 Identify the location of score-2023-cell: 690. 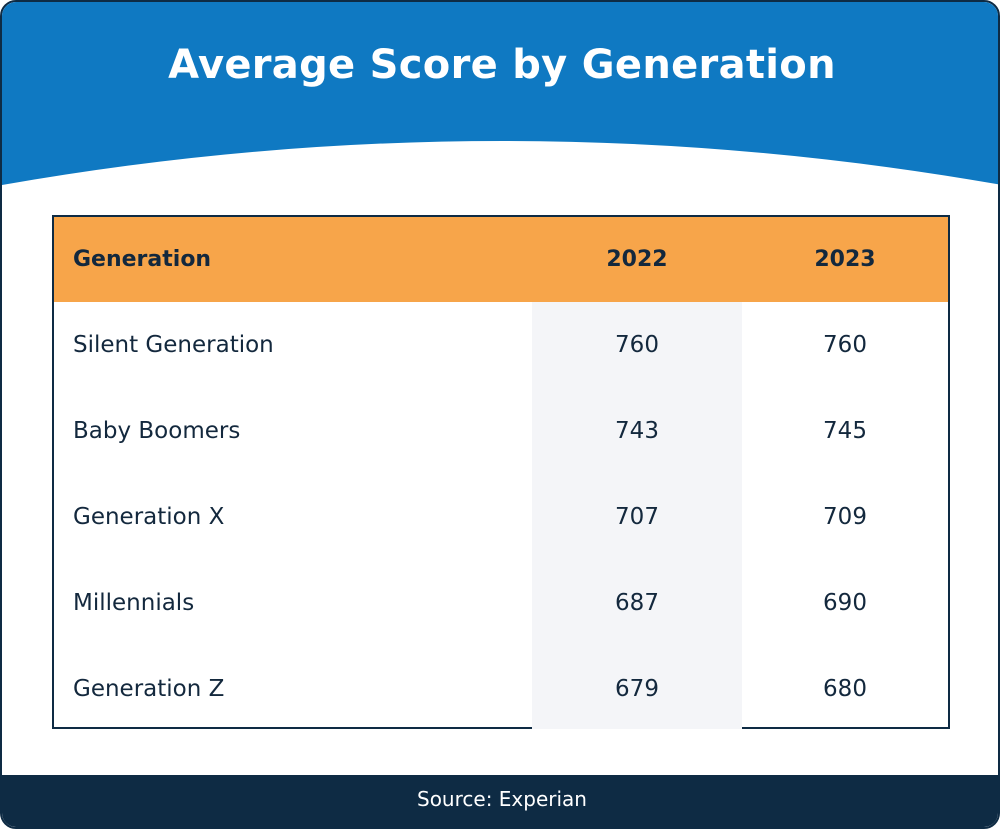
(845, 603).